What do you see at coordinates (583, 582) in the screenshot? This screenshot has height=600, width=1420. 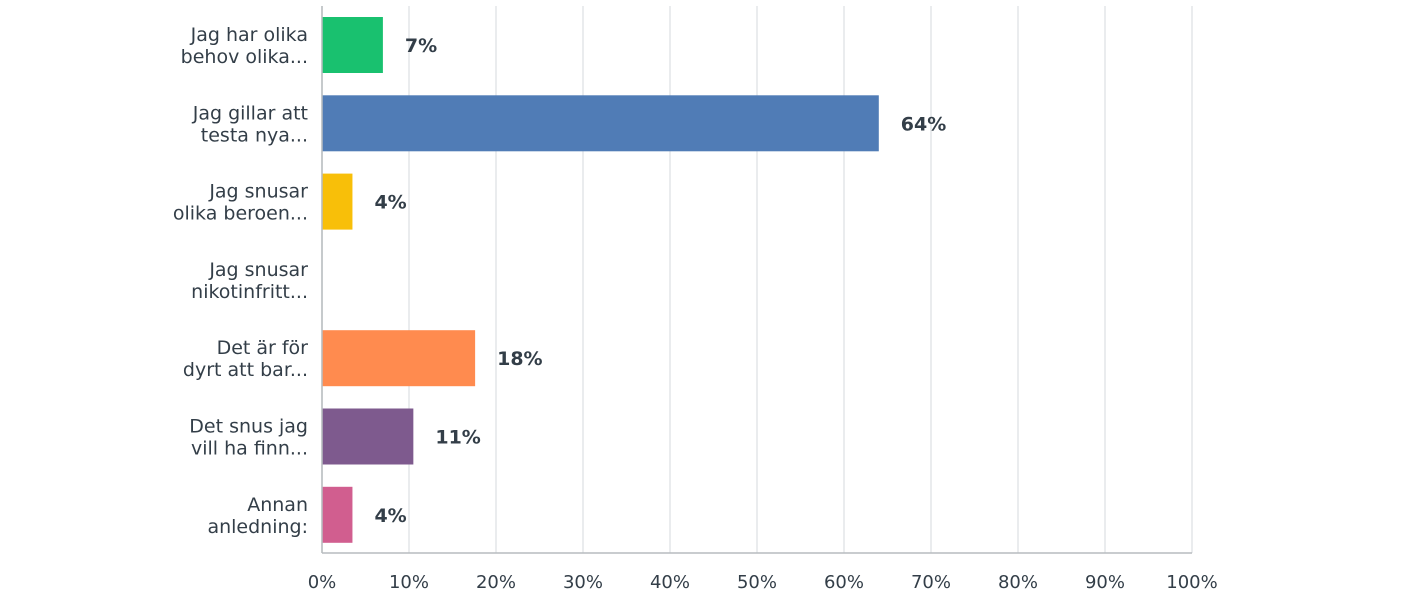 I see `x-tick-label: 30%` at bounding box center [583, 582].